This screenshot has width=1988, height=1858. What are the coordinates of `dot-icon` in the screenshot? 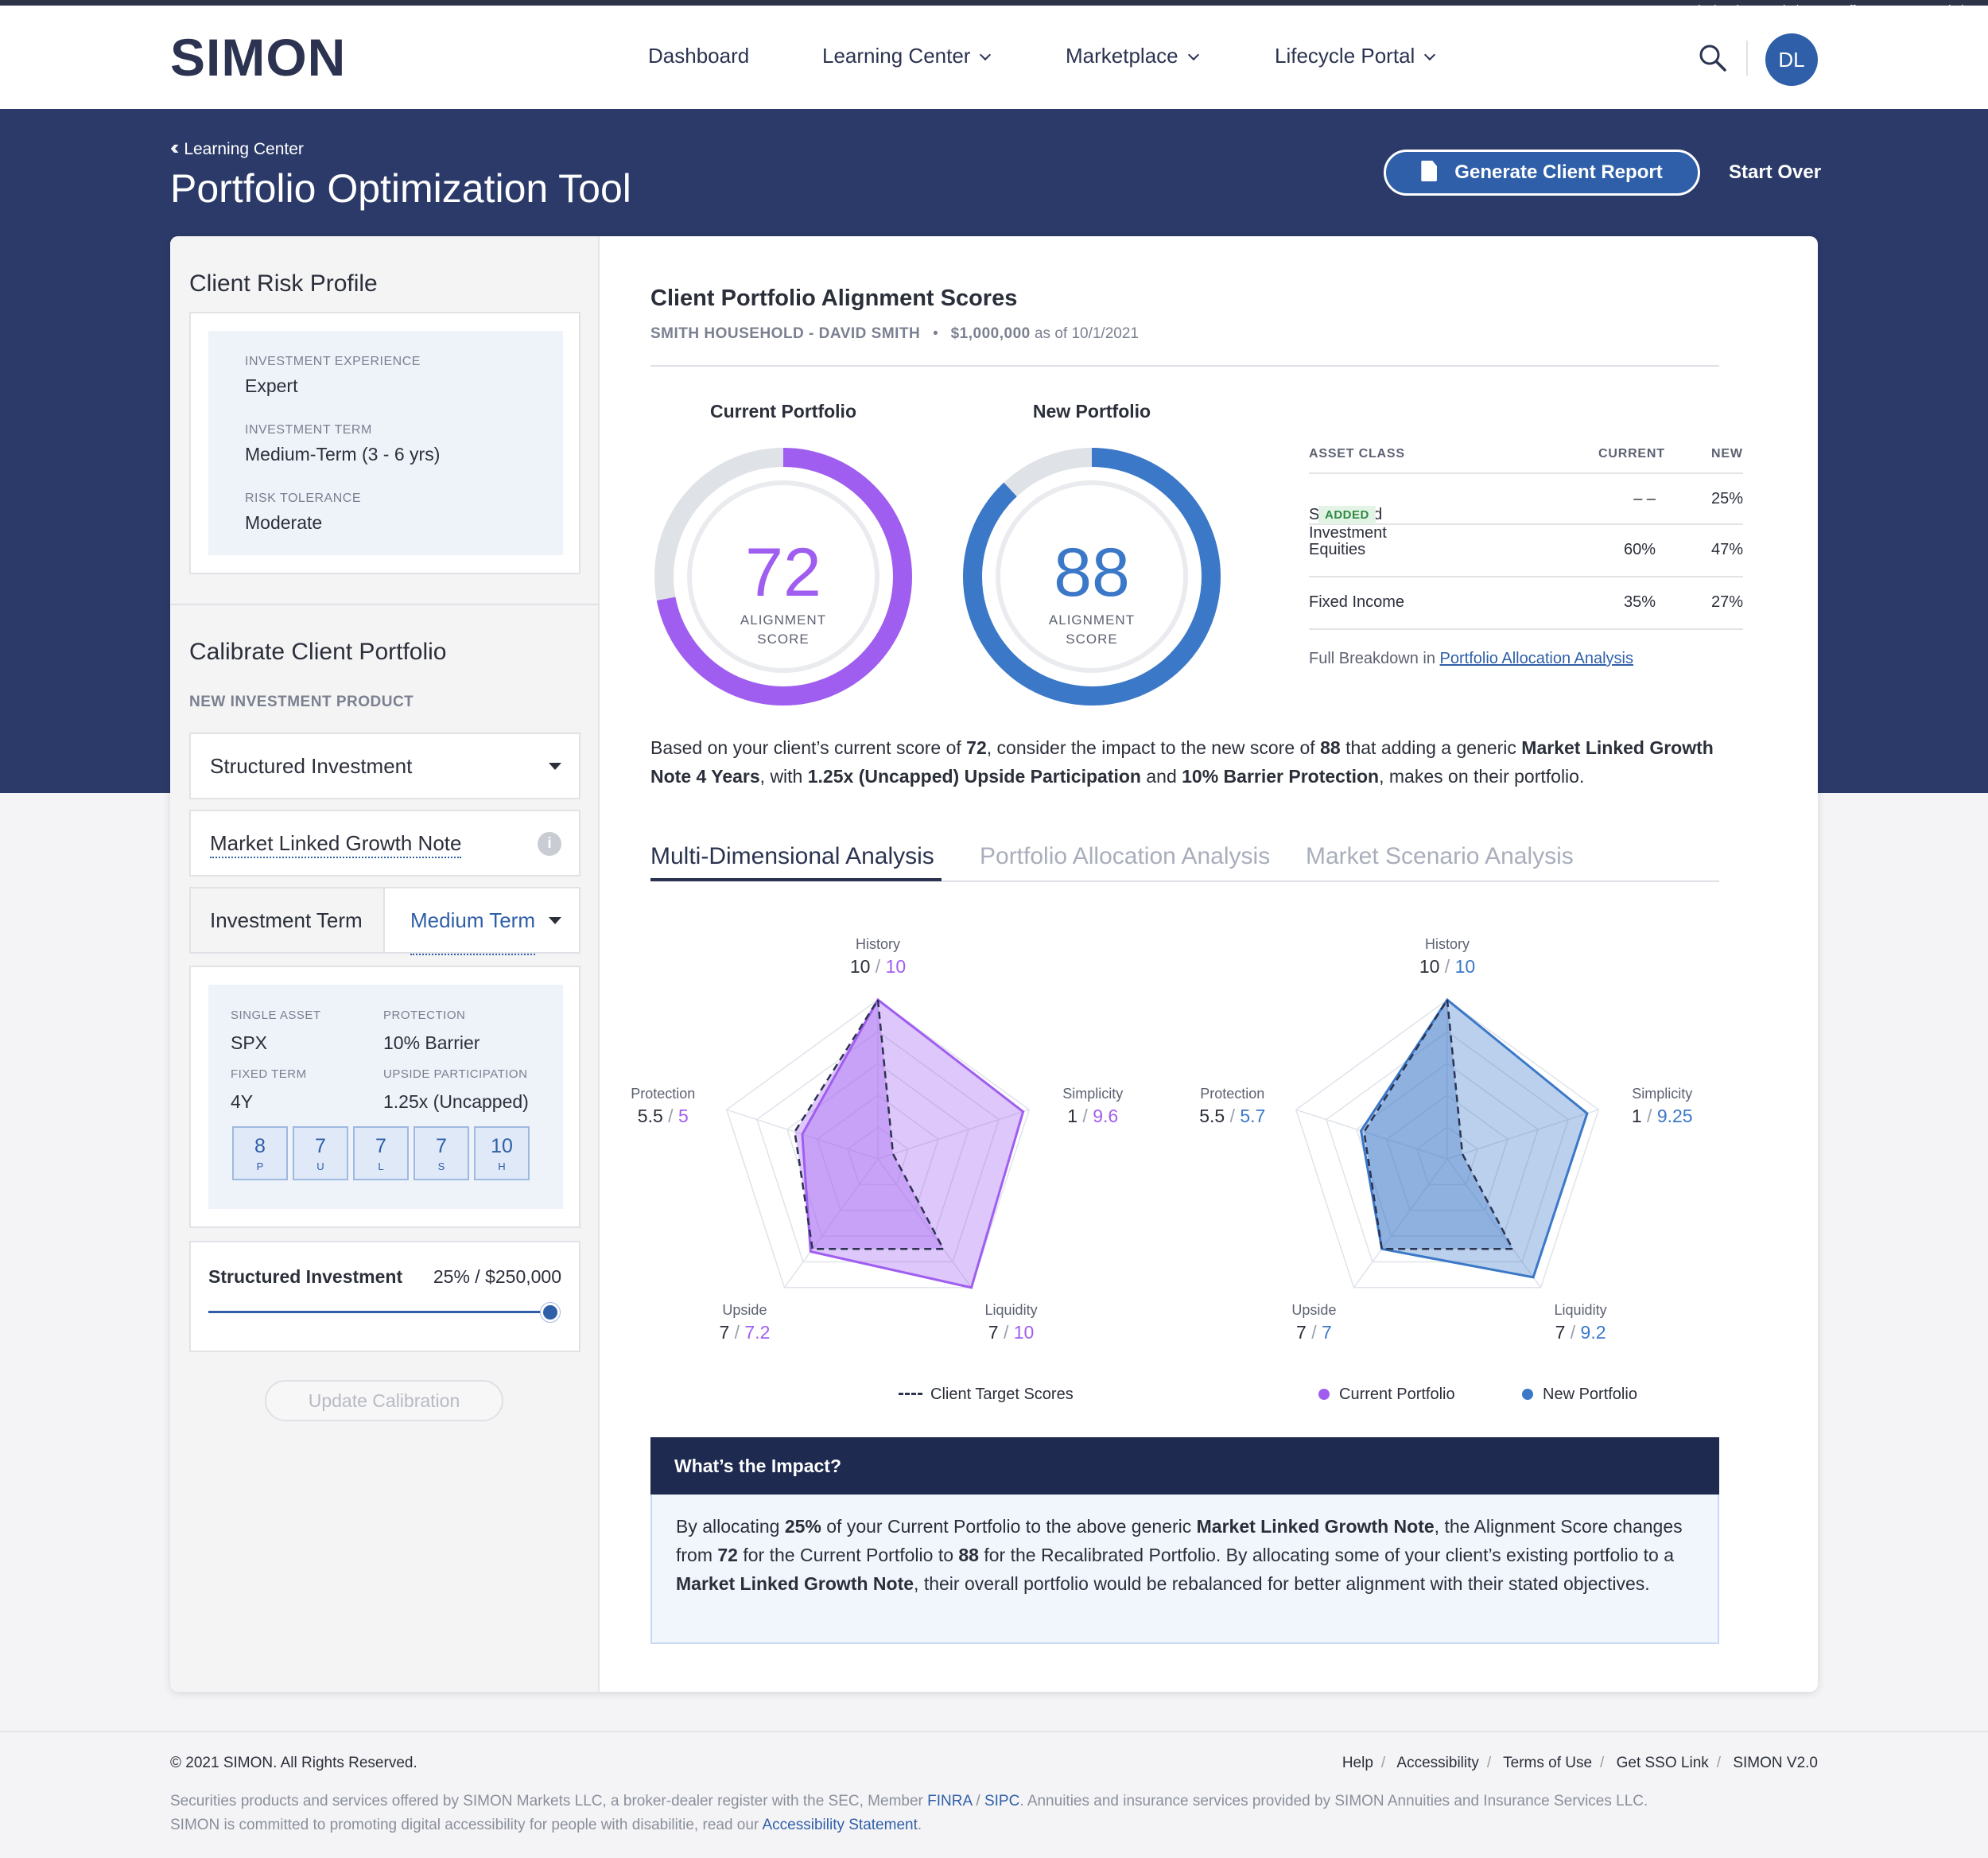 It's located at (1527, 1395).